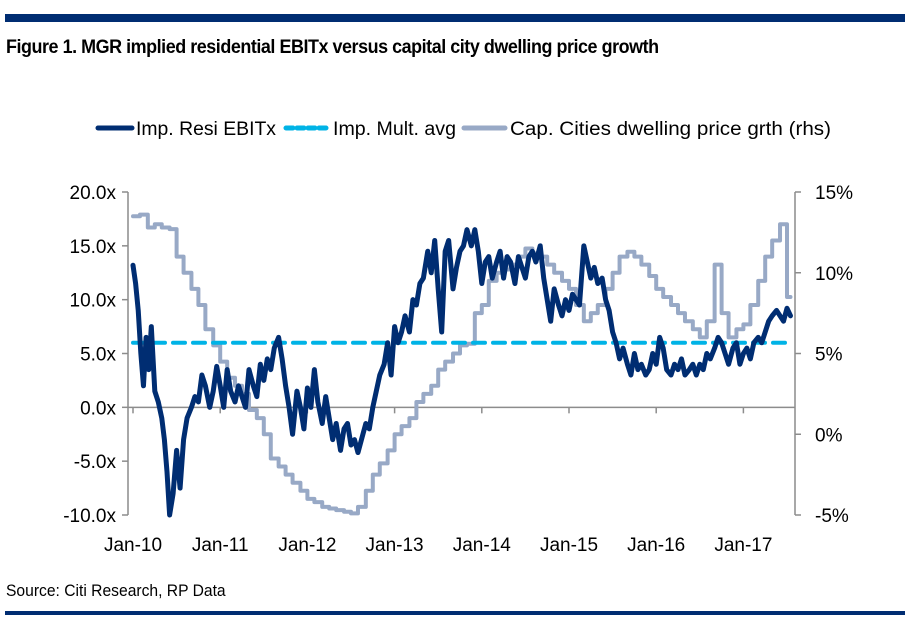 This screenshot has height=626, width=909. I want to click on legend-entry-mult-avg: Imp. Mult. avg, so click(369, 129).